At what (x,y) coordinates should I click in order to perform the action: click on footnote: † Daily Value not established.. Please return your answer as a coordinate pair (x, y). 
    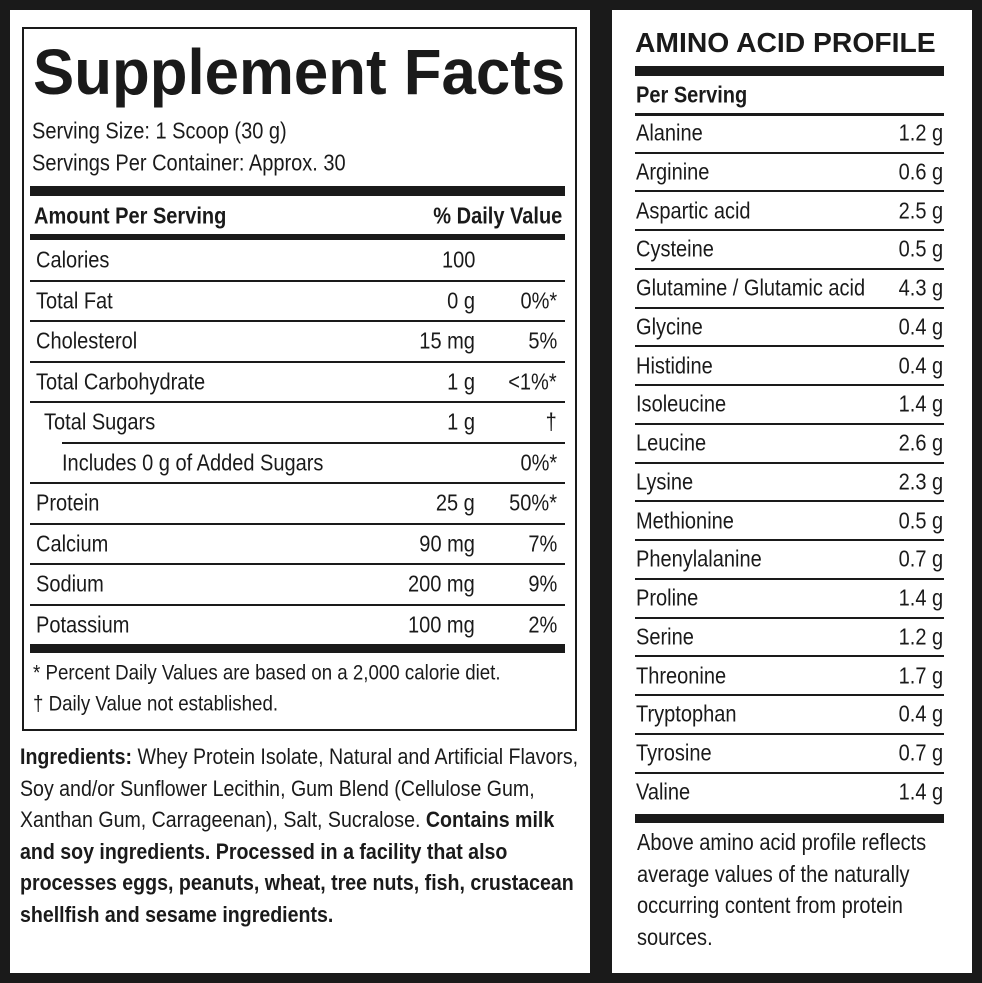
    Looking at the image, I should click on (156, 703).